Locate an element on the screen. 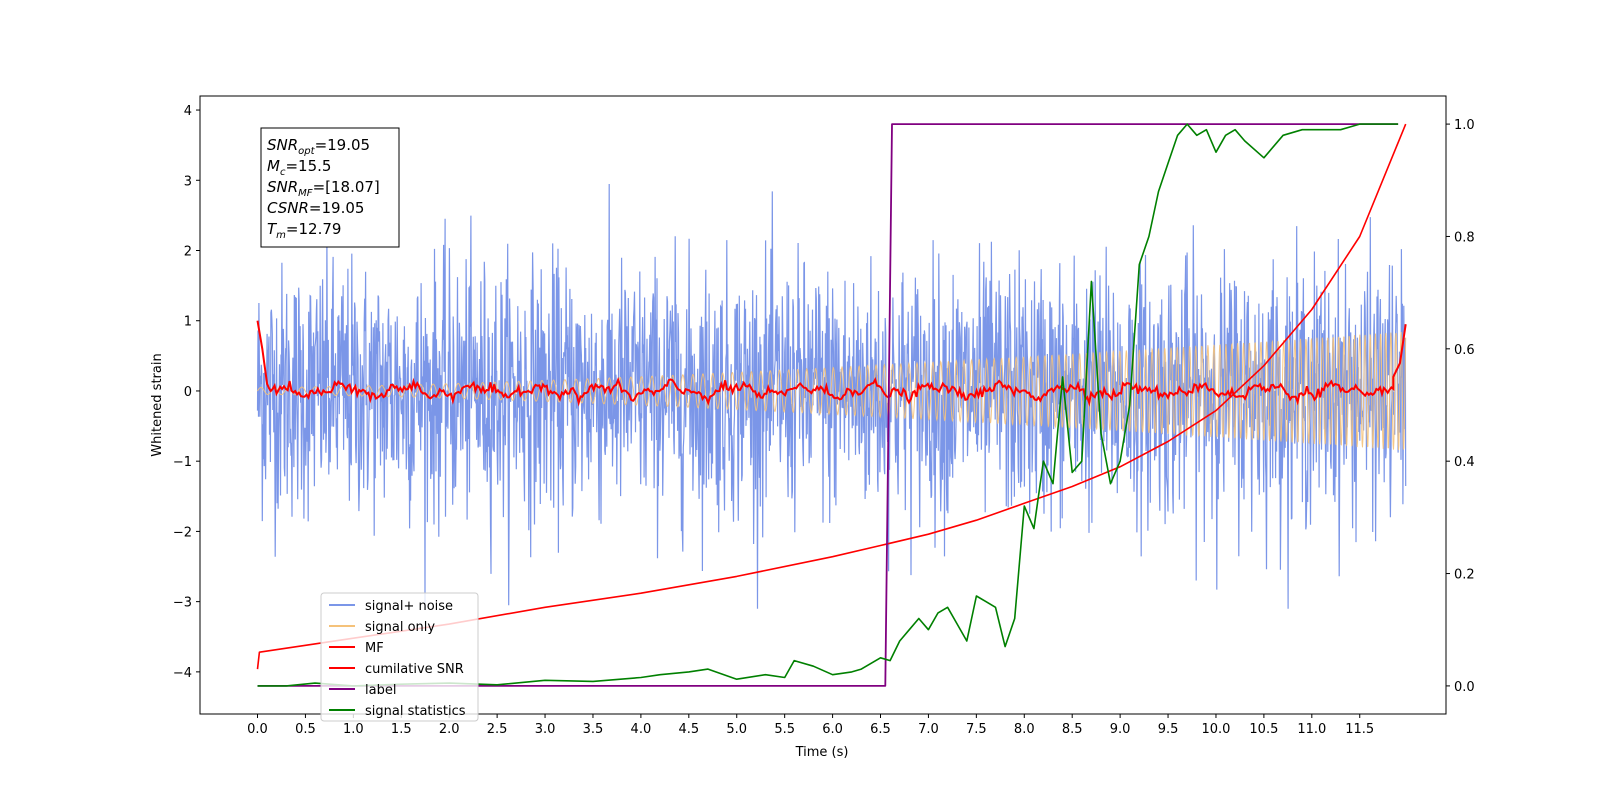  y-tick-label: 0 is located at coordinates (188, 392).